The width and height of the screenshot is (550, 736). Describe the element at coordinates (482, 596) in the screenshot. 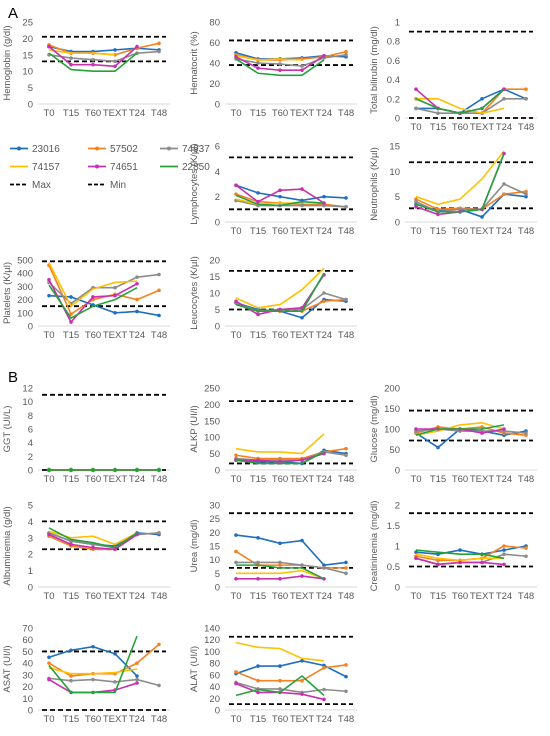

I see `xtick-label: TEXT` at that location.